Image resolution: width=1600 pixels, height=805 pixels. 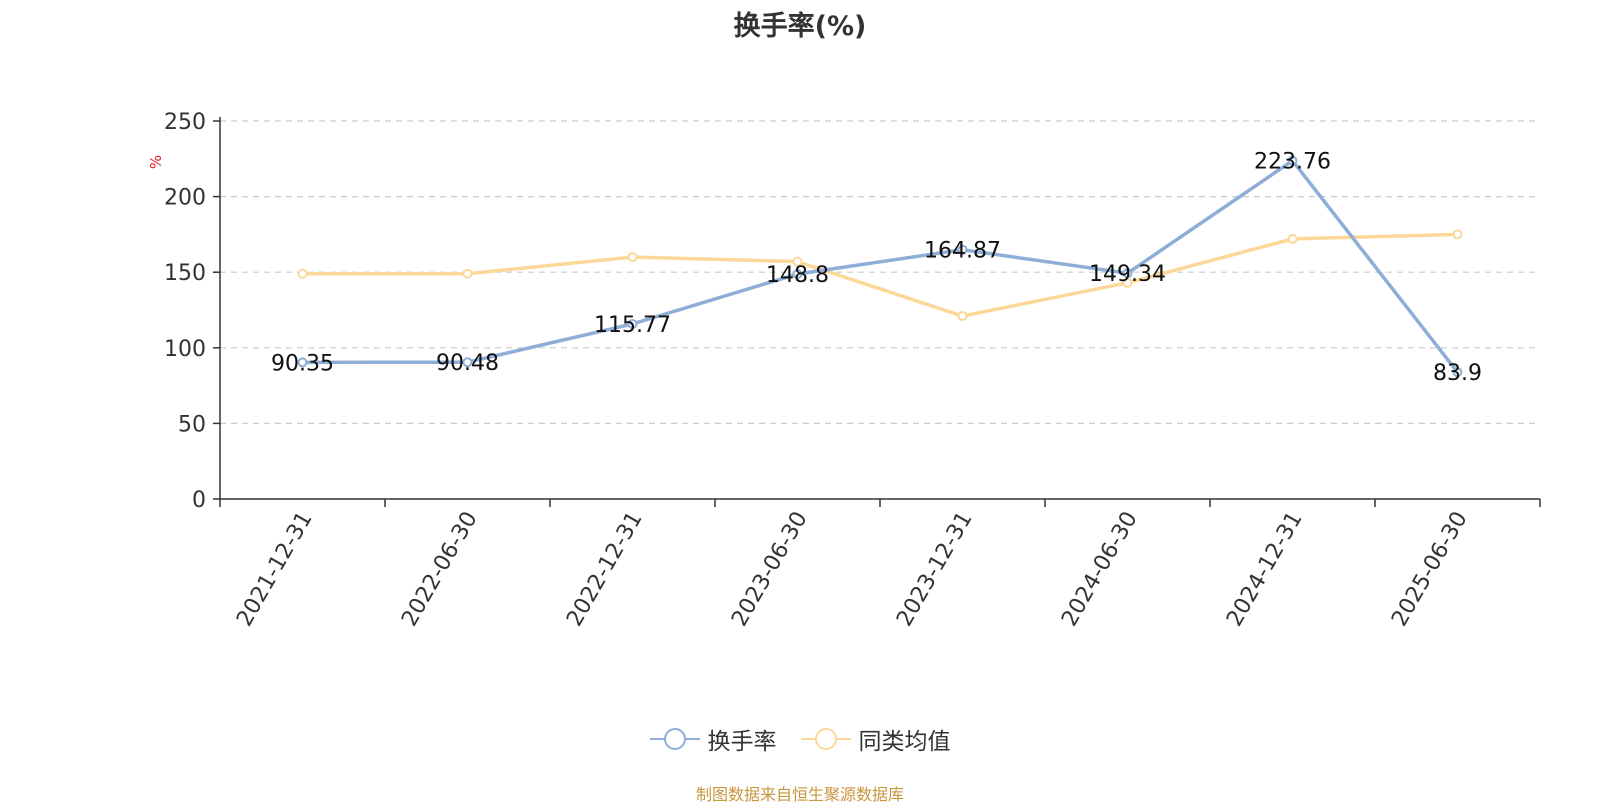 What do you see at coordinates (904, 742) in the screenshot?
I see `legend-label-peer-average: 同类均值` at bounding box center [904, 742].